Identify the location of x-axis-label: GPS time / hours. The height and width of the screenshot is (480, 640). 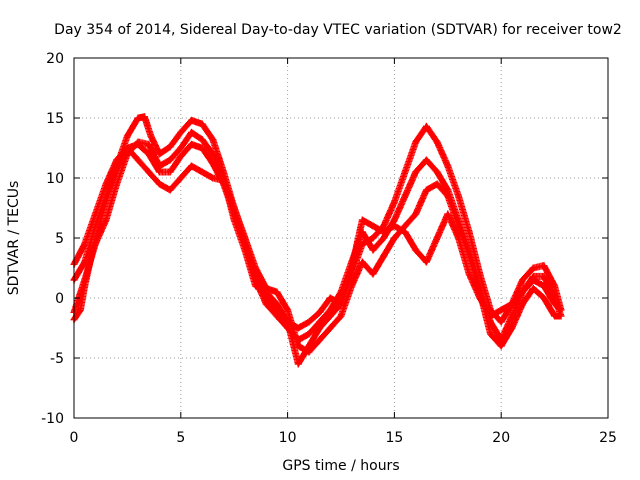
(340, 466).